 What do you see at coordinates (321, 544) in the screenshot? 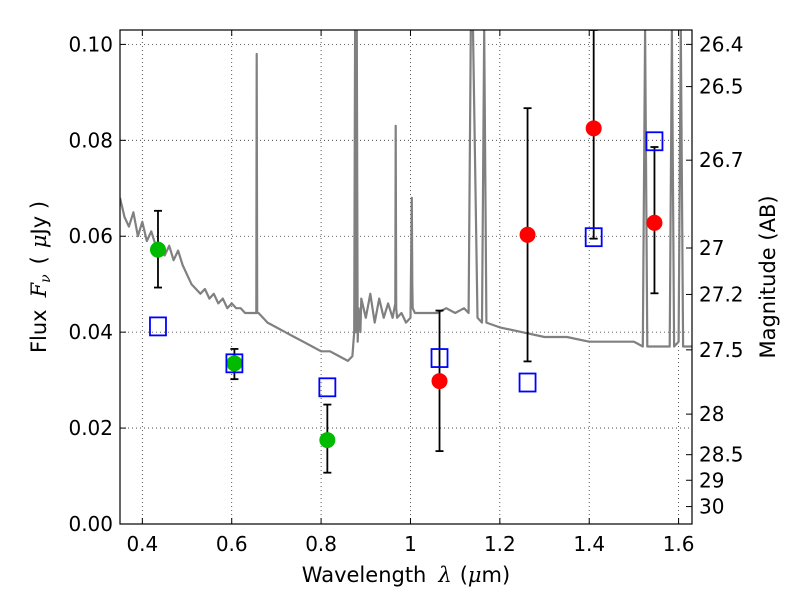
I see `x-tick-label: 0.8` at bounding box center [321, 544].